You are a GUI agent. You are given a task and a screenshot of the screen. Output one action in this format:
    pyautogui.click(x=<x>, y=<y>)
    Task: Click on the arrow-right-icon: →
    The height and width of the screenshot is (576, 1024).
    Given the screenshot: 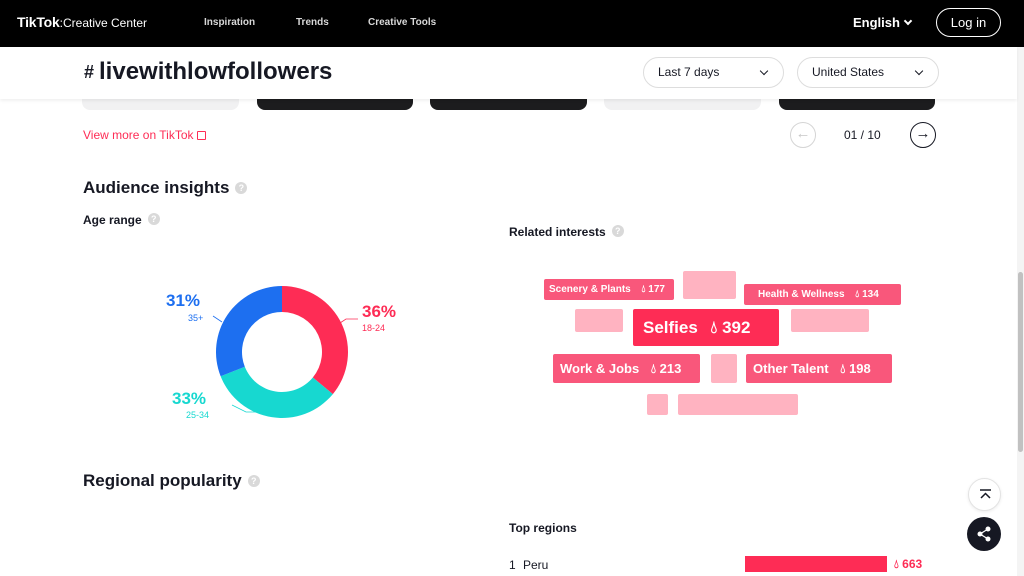 What is the action you would take?
    pyautogui.click(x=923, y=135)
    